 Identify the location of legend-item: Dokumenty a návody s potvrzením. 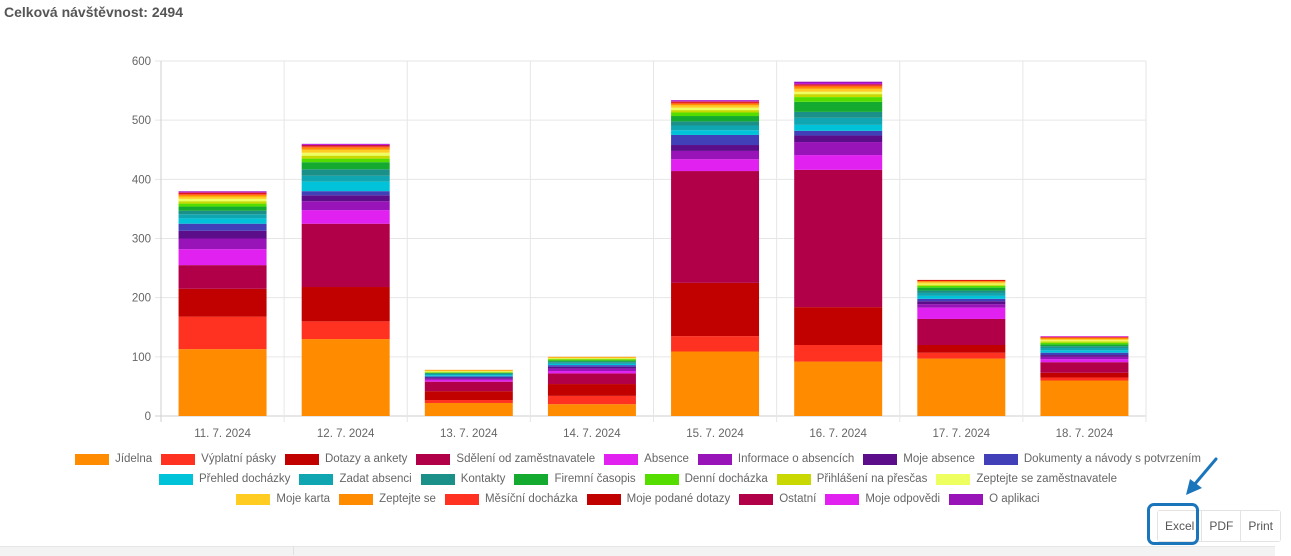
(1092, 459).